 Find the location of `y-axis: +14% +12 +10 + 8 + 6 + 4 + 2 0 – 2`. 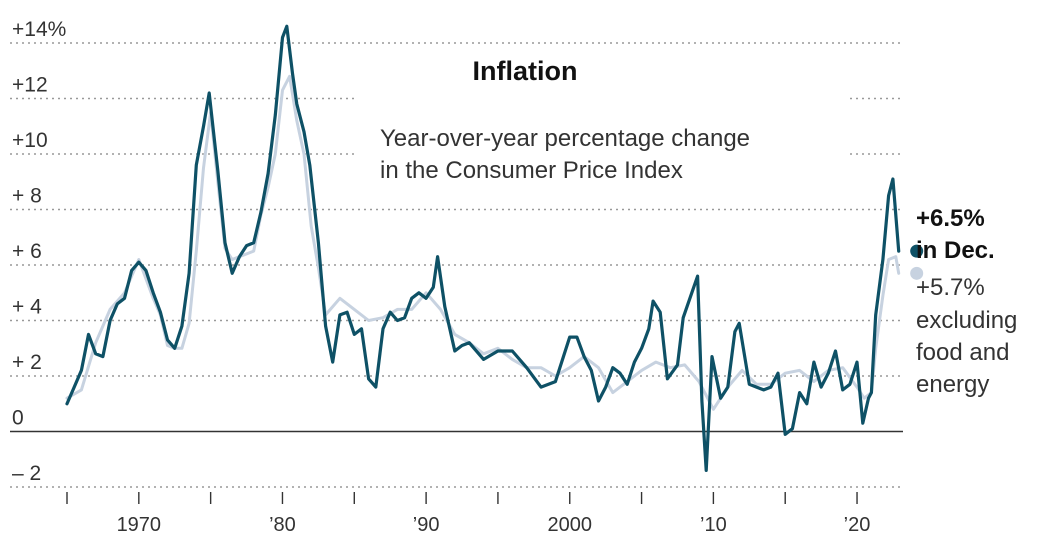

y-axis: +14% +12 +10 + 8 + 6 + 4 + 2 0 – 2 is located at coordinates (39, 251).